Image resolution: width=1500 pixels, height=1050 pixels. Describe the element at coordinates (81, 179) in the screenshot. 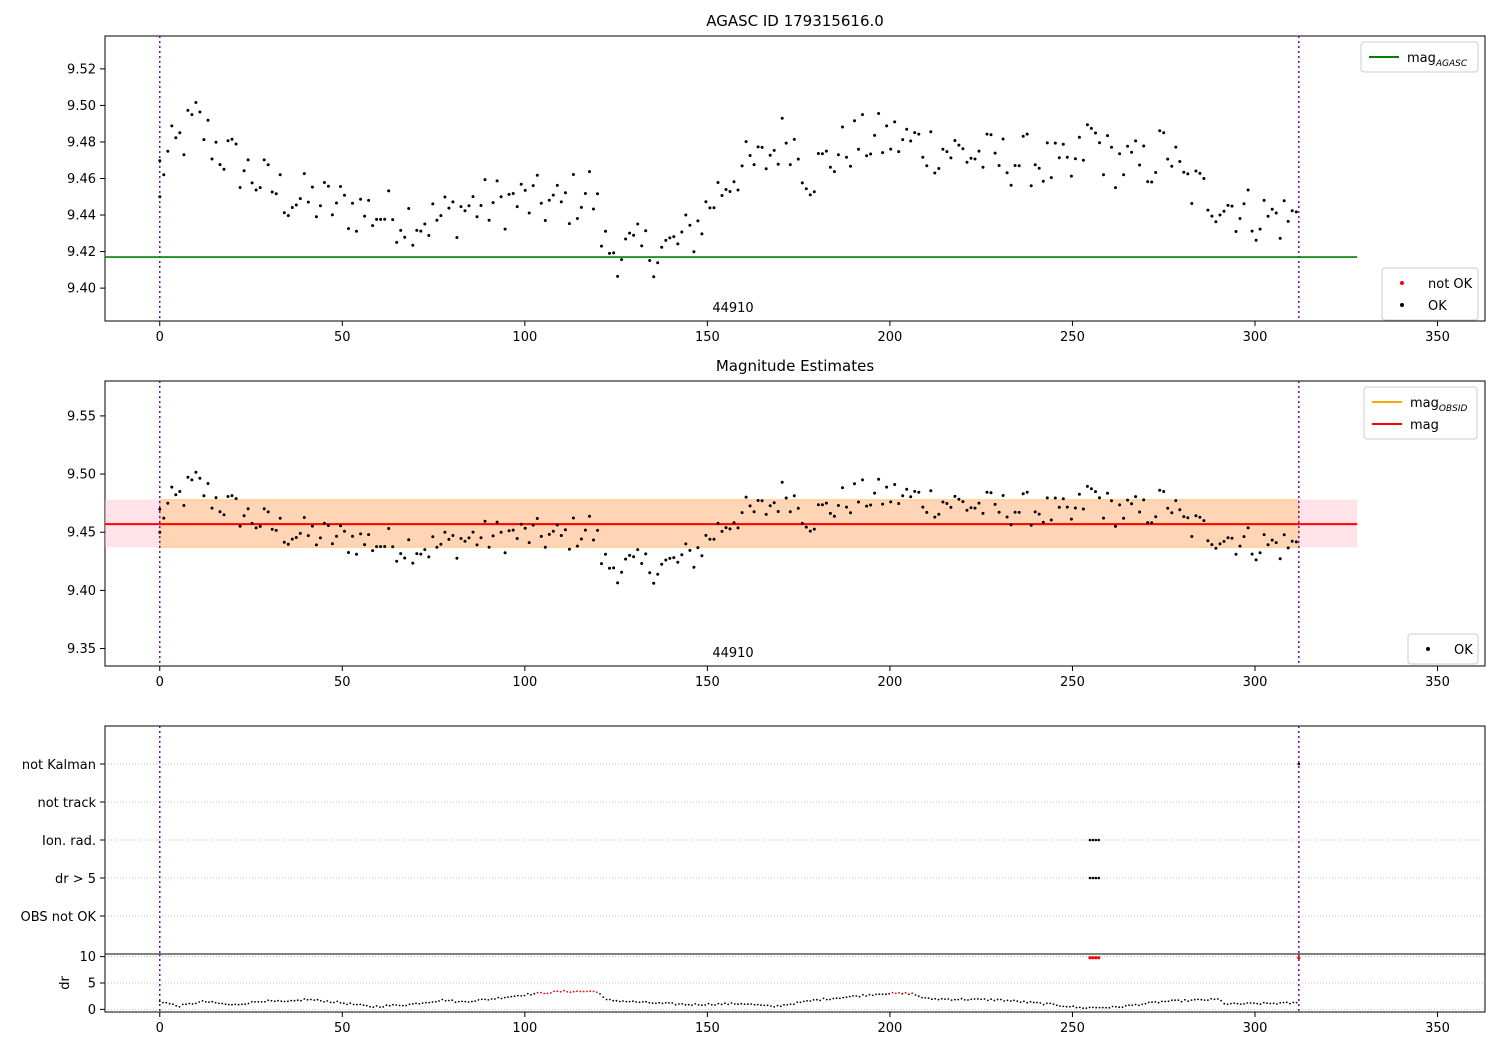

I see `y-tick-label: 9.46` at that location.